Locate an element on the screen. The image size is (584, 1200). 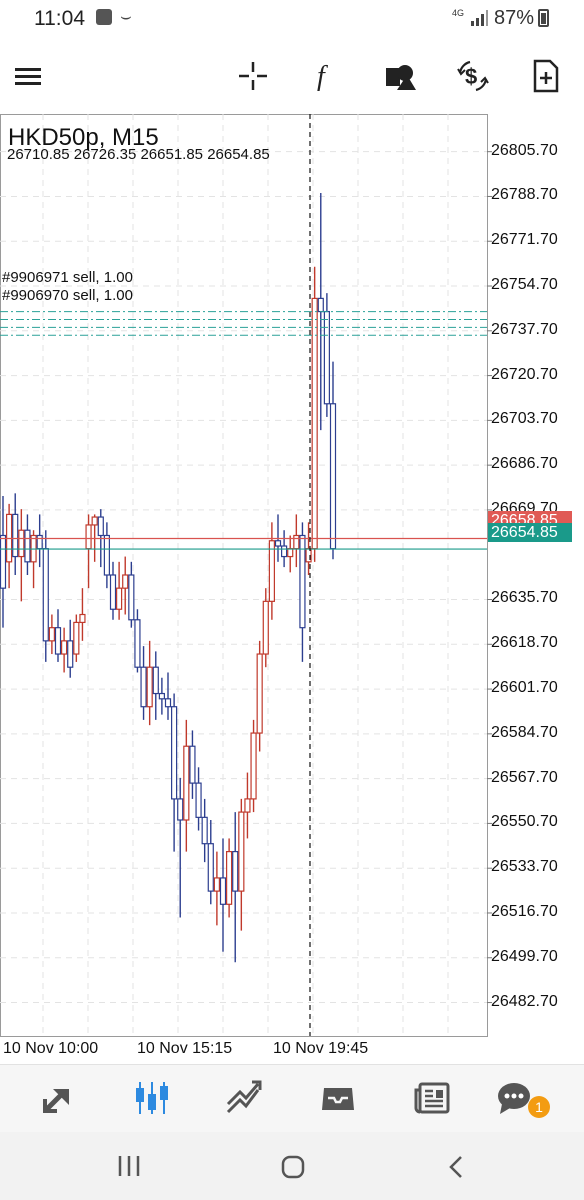
price-axis-label: 26618.70 is located at coordinates (524, 643).